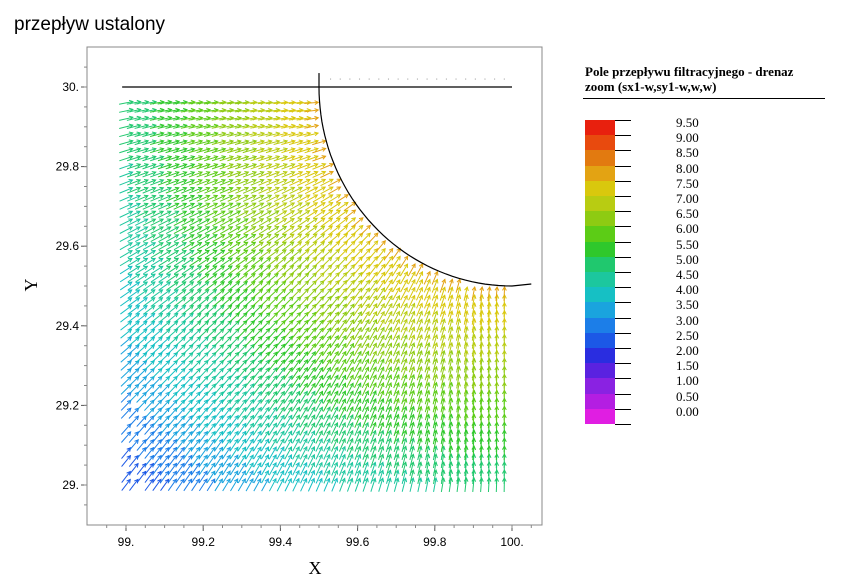  Describe the element at coordinates (687, 183) in the screenshot. I see `legend-level-label: 7.50` at that location.